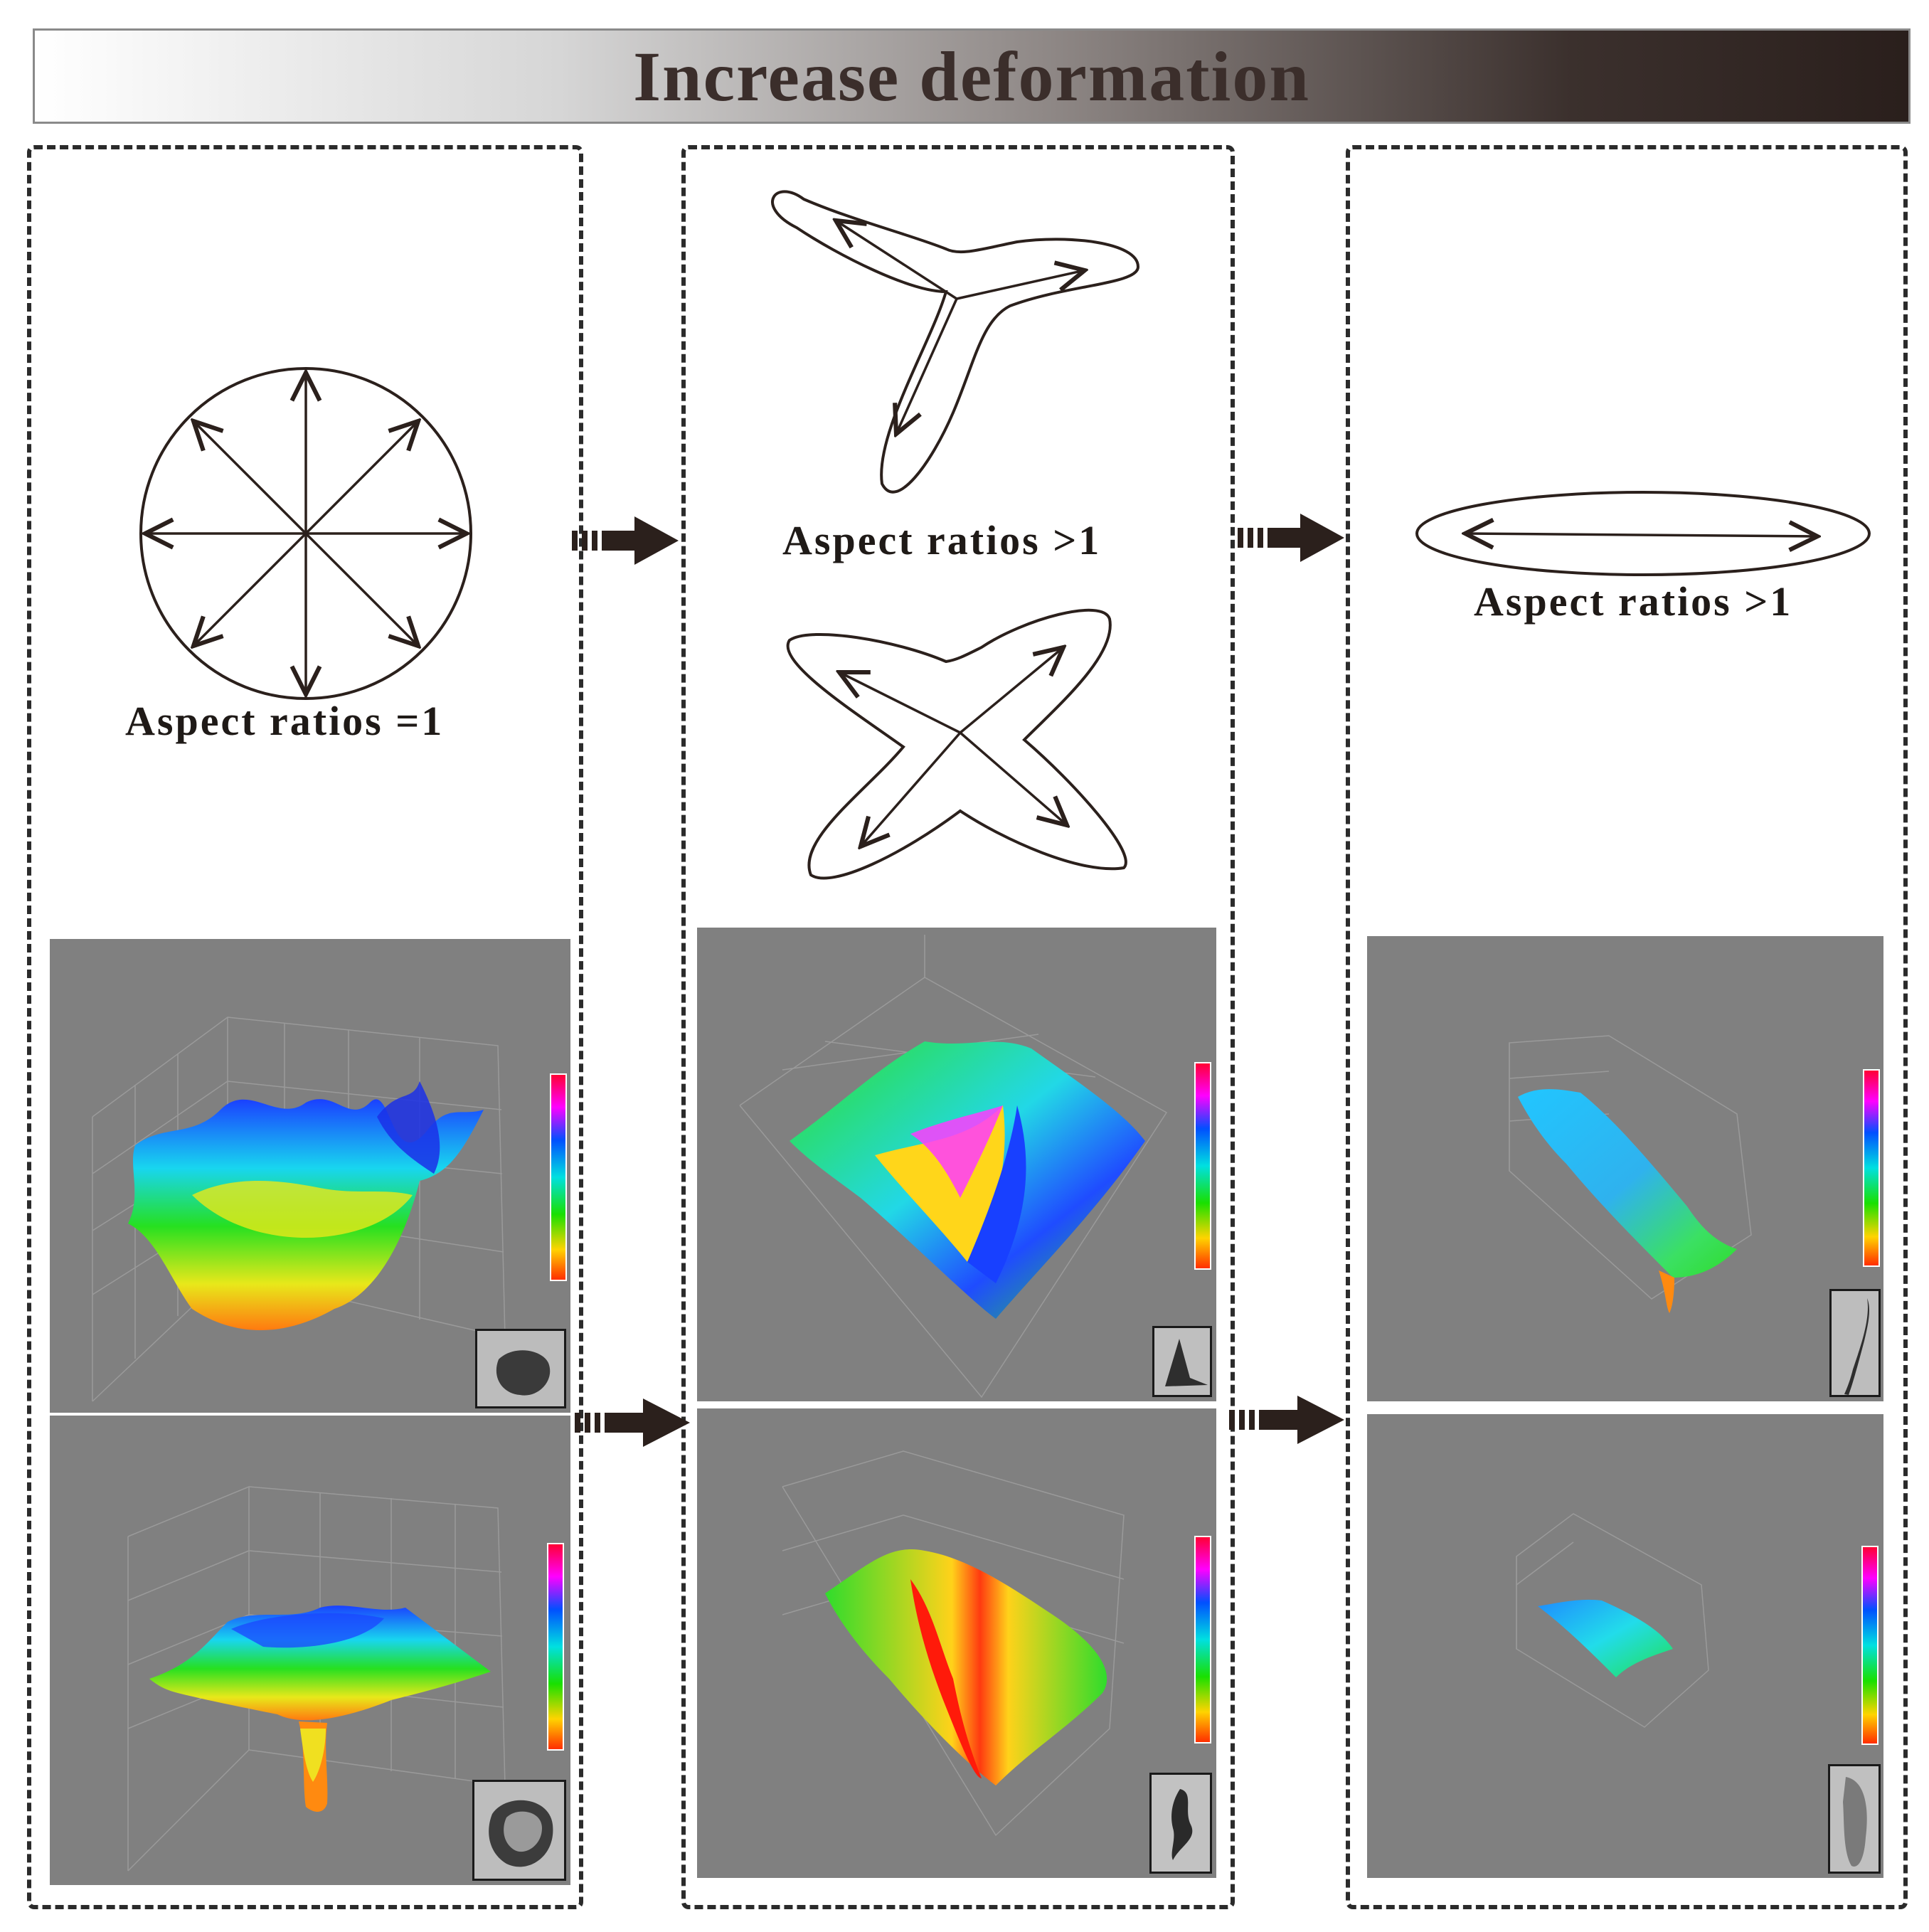 This screenshot has height=1932, width=1929. What do you see at coordinates (956, 1164) in the screenshot?
I see `surface-plot-2-top` at bounding box center [956, 1164].